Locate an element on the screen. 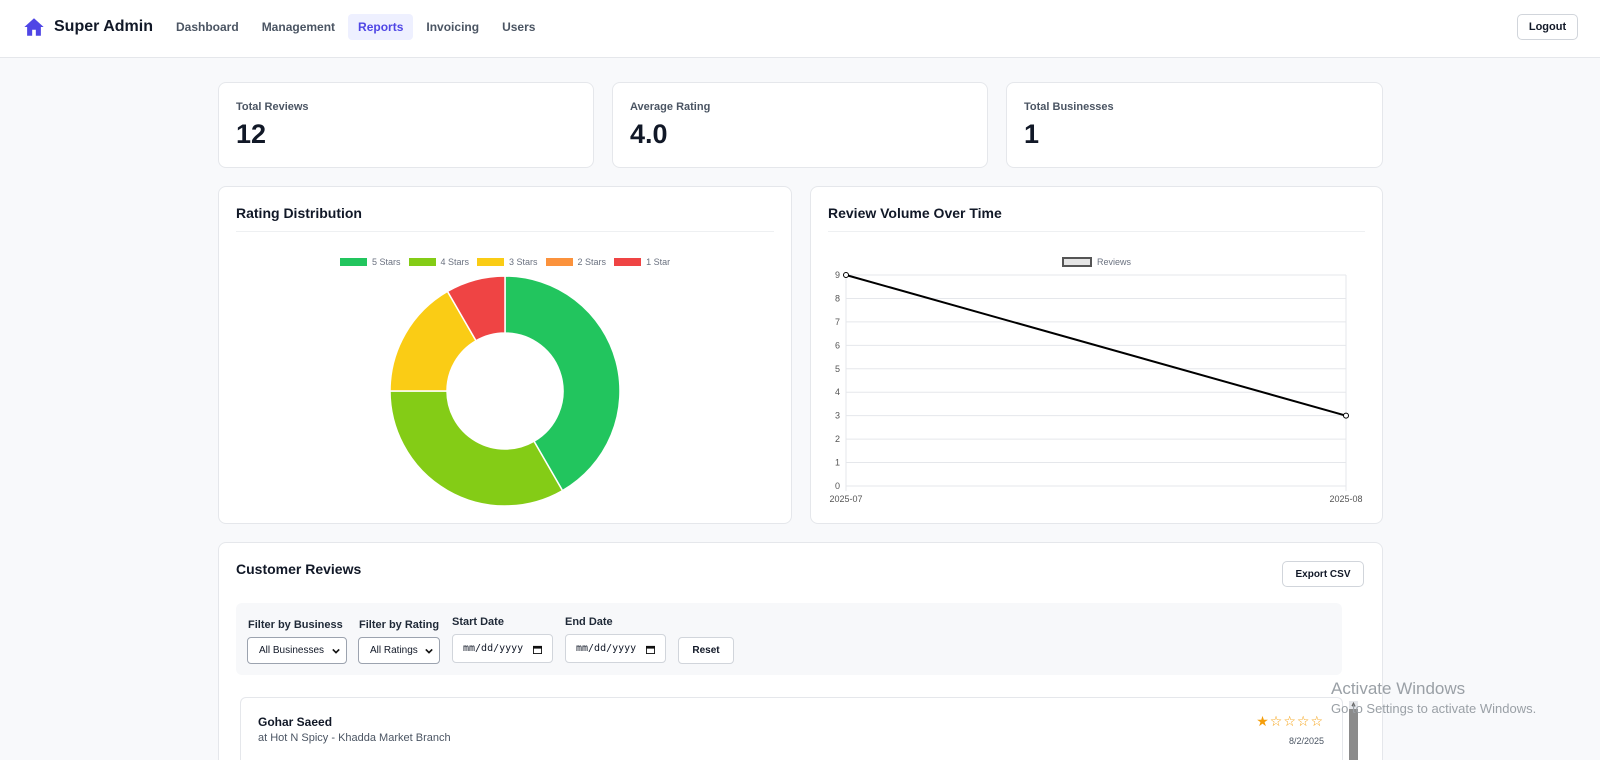 This screenshot has width=1600, height=760. legend-label: 3 Stars is located at coordinates (523, 262).